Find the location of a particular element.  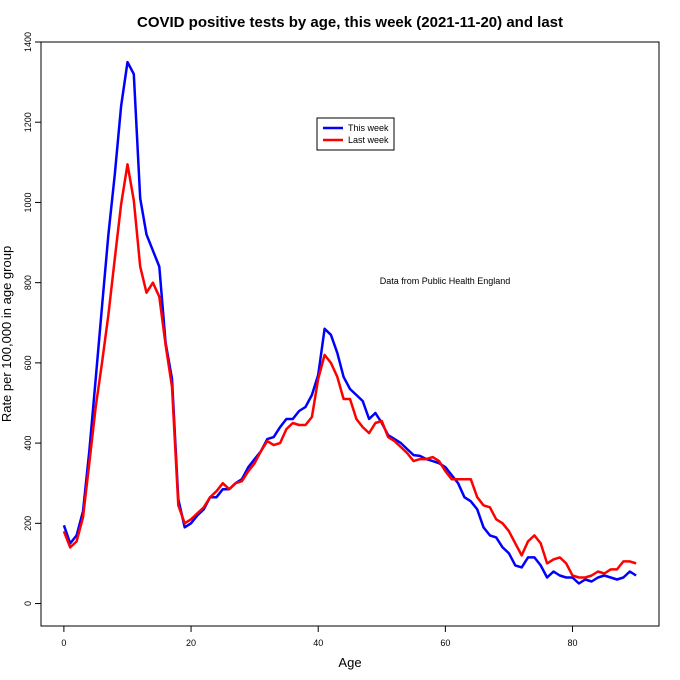

x-tick-label: 40 is located at coordinates (318, 643).